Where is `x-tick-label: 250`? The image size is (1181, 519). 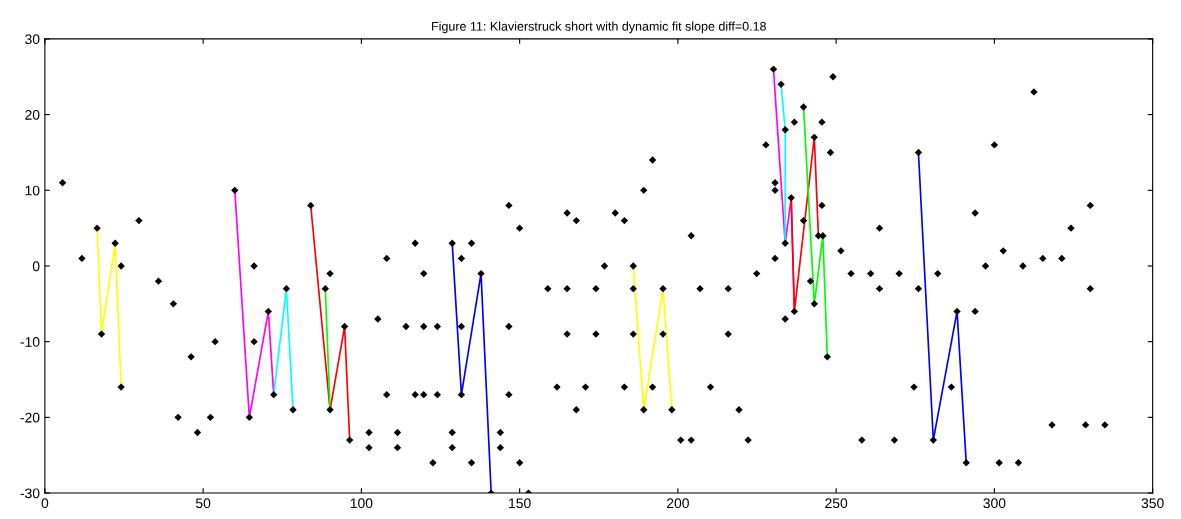
x-tick-label: 250 is located at coordinates (836, 503).